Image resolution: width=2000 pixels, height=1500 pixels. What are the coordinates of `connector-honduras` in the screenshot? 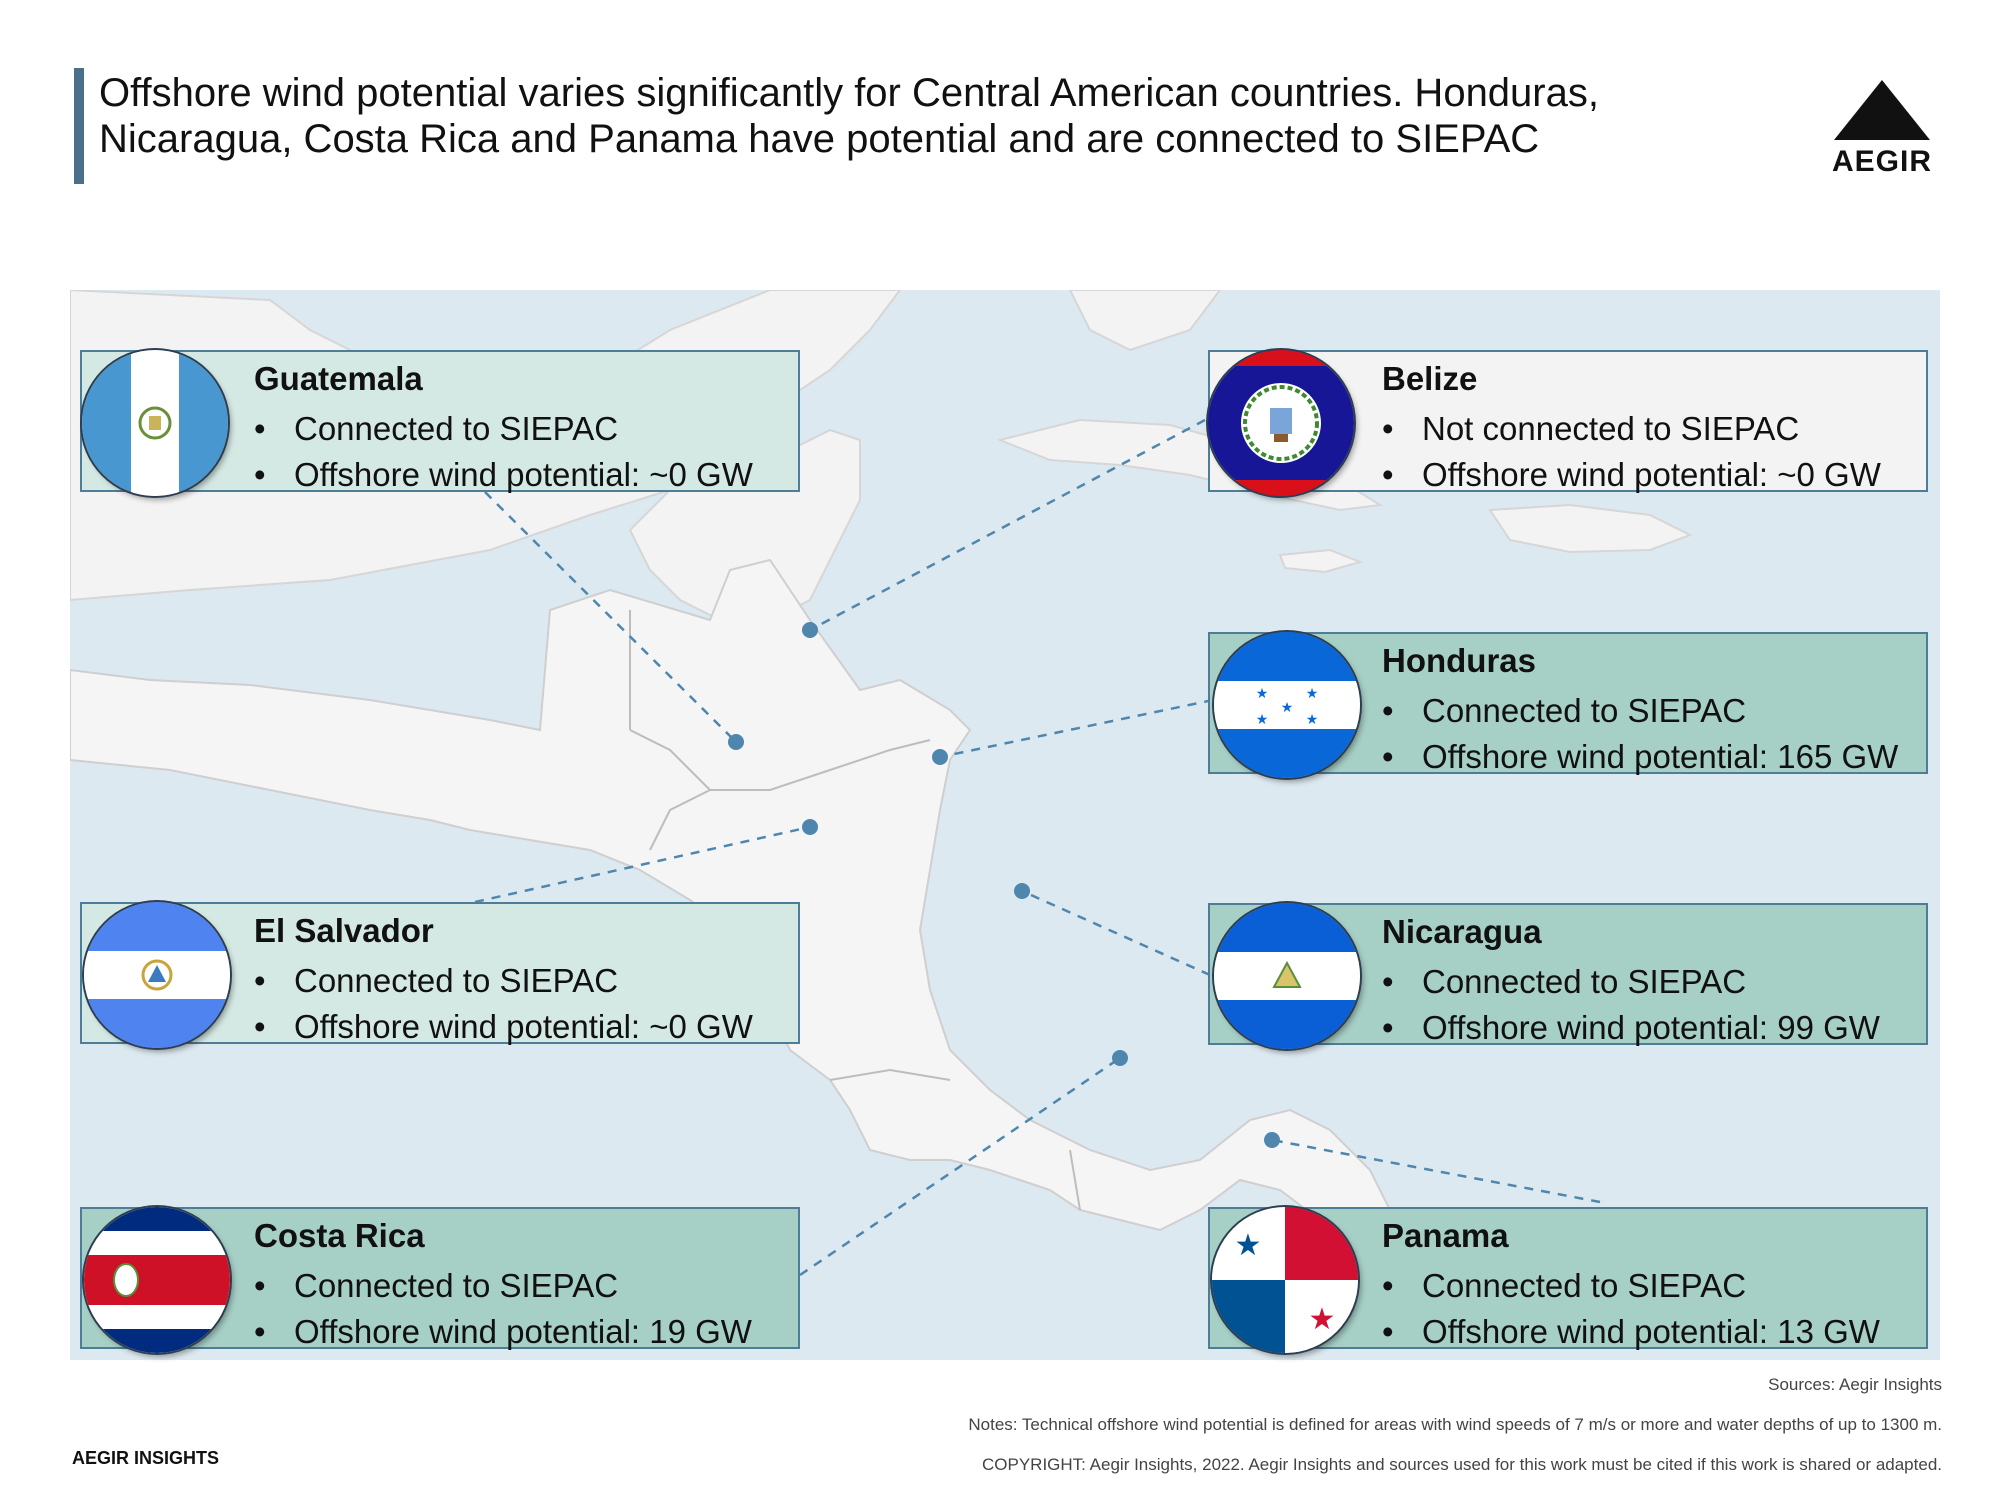 It's located at (1076, 728).